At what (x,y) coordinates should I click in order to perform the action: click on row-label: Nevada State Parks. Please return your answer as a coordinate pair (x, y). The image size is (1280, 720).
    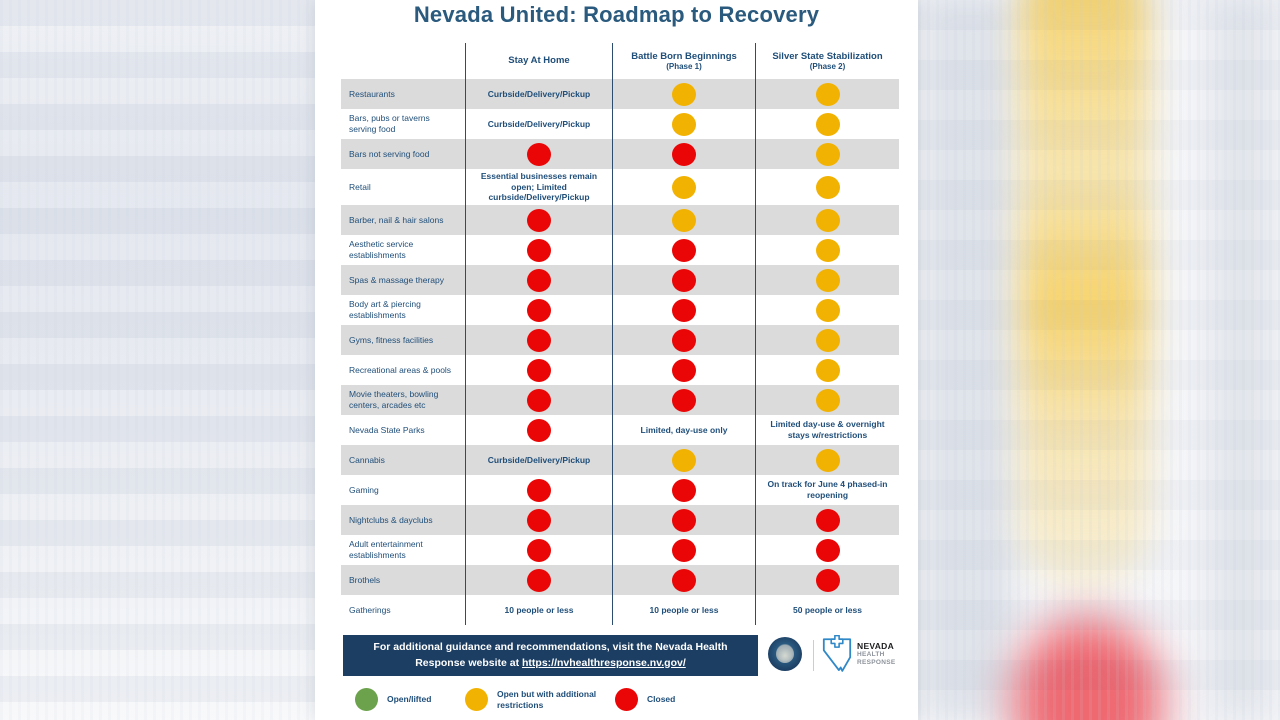
    Looking at the image, I should click on (387, 429).